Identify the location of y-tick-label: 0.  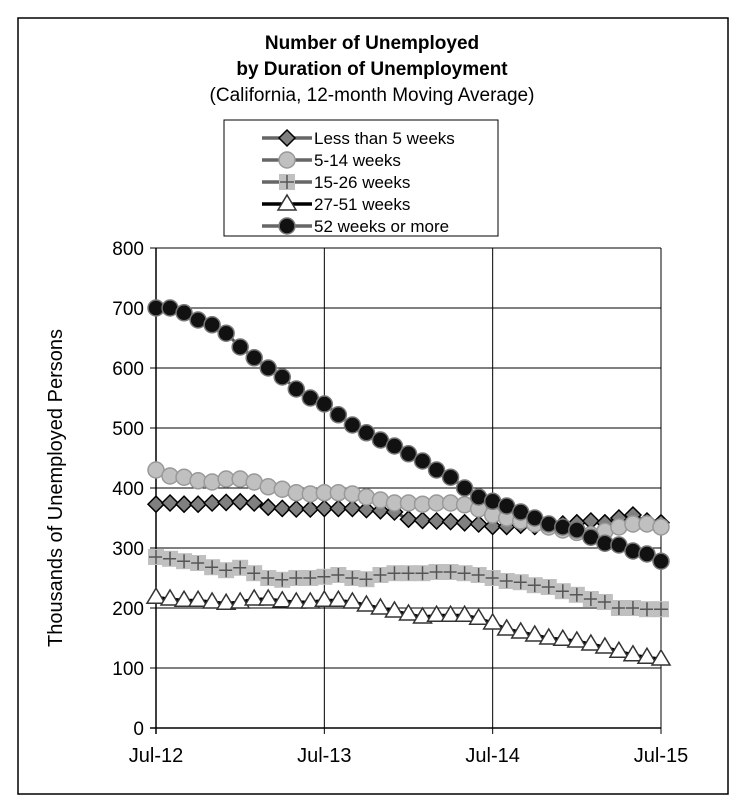
(138, 729).